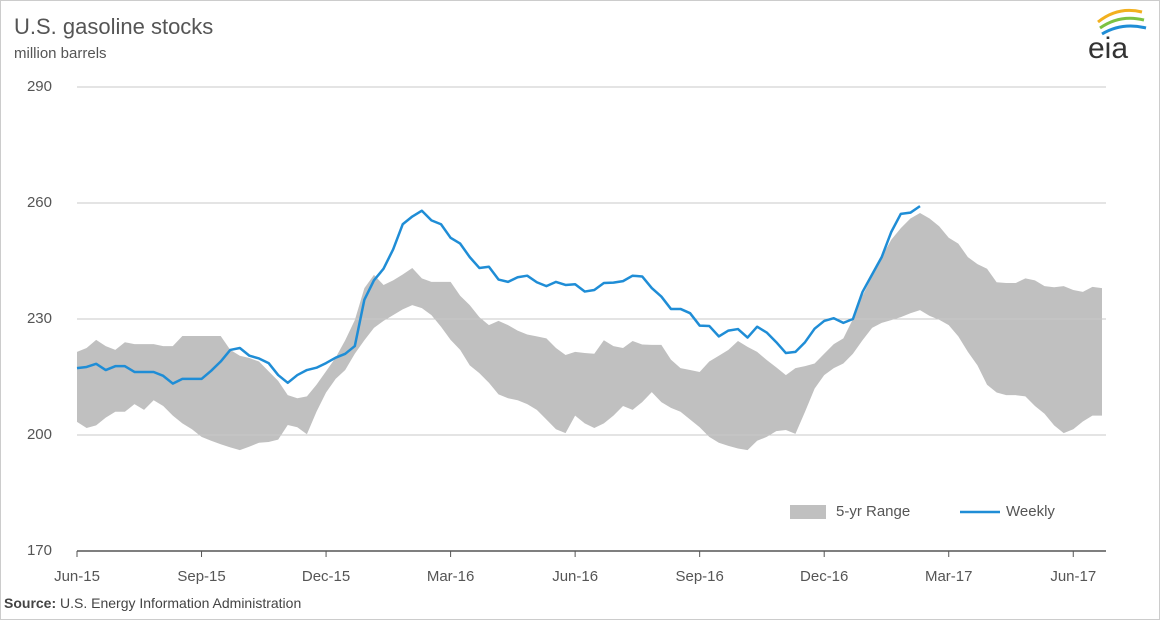 The width and height of the screenshot is (1160, 620). Describe the element at coordinates (39, 318) in the screenshot. I see `y-tick-label: 230` at that location.